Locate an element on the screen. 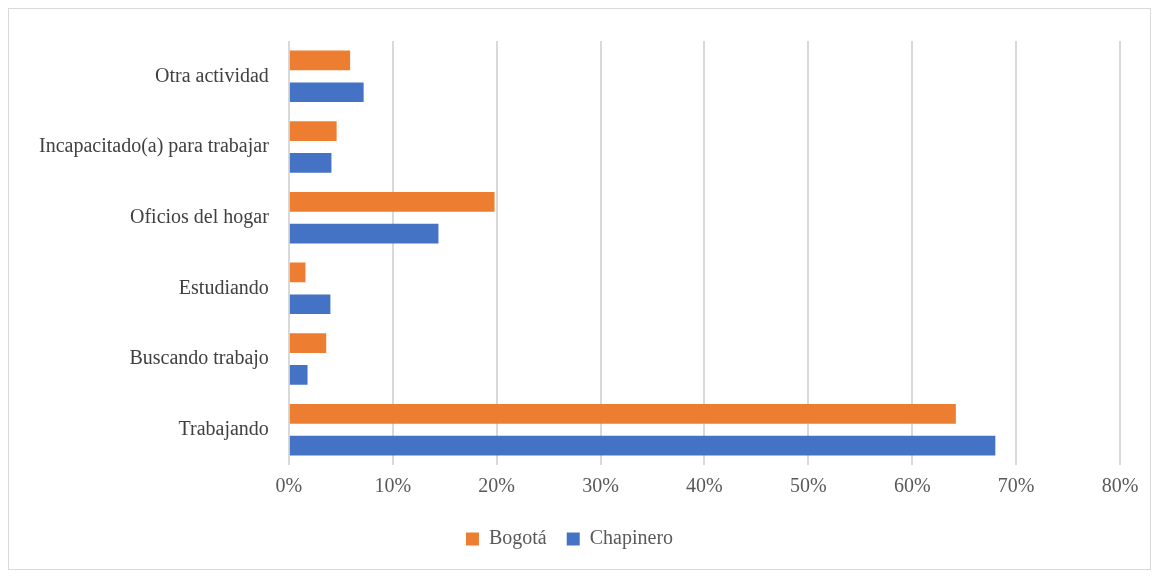 The height and width of the screenshot is (578, 1159). legend-label: Chapinero is located at coordinates (631, 538).